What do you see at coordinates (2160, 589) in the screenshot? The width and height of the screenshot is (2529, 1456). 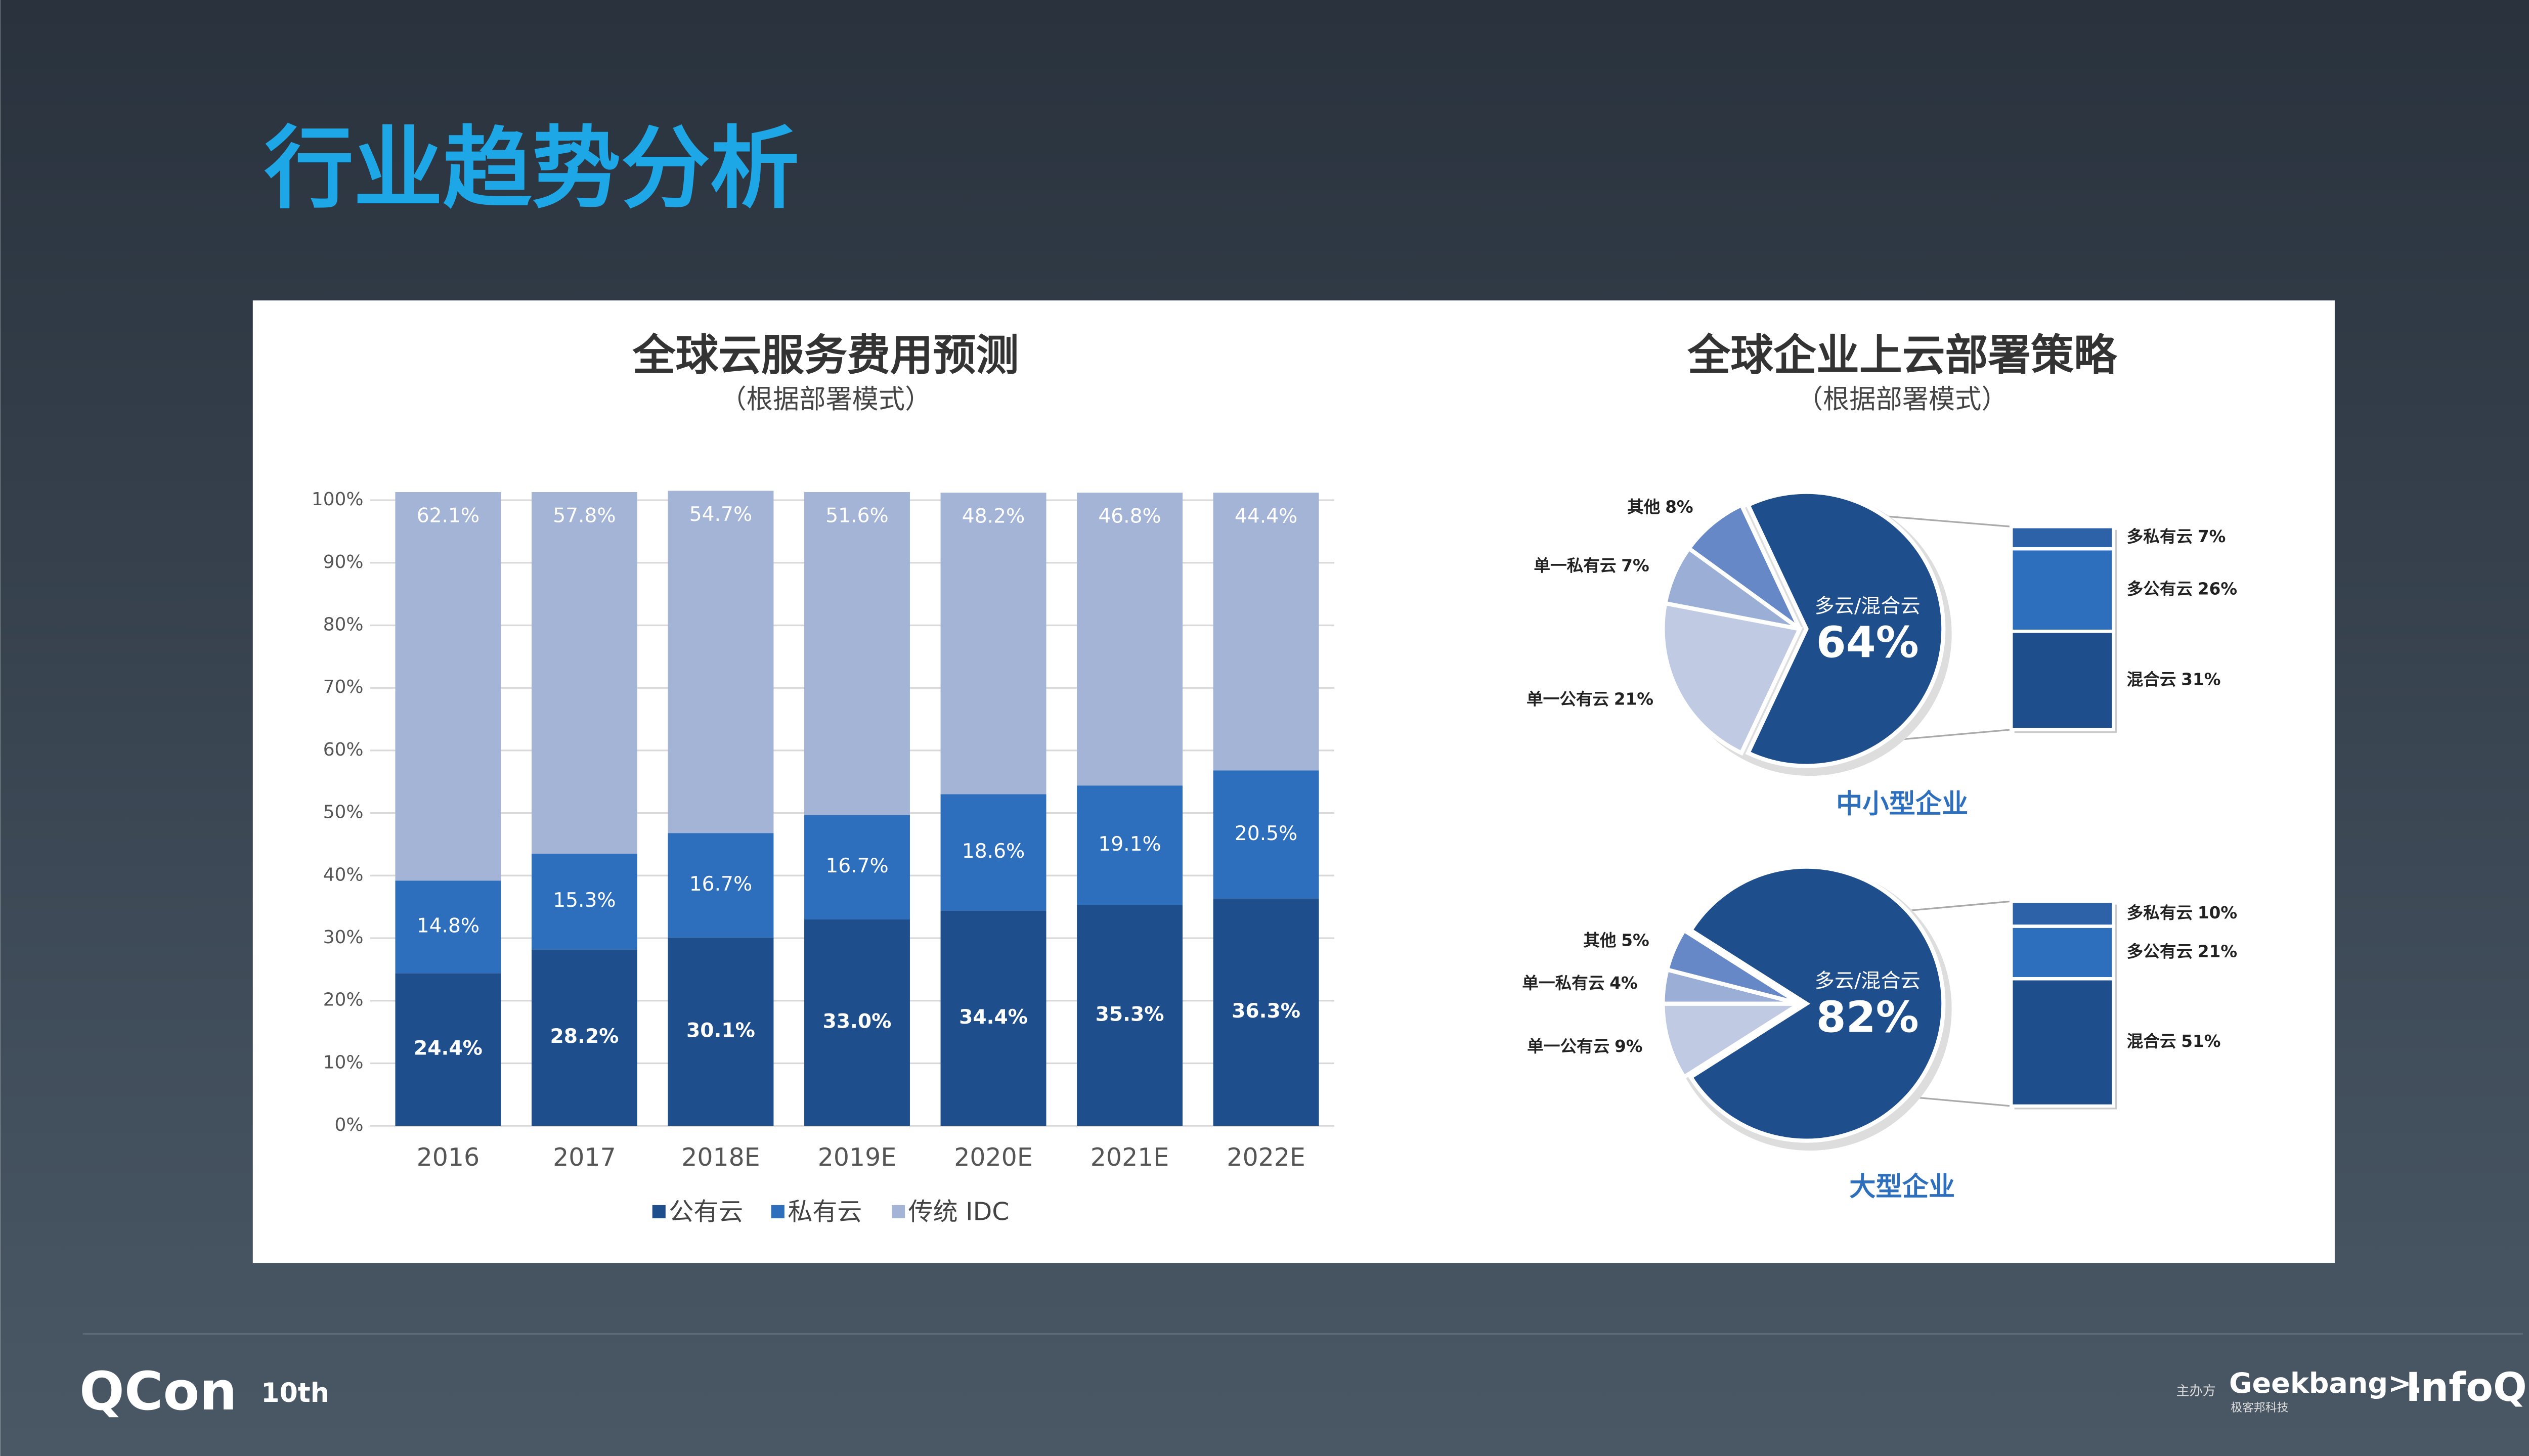 I see `breakdown-name: 多公有云` at bounding box center [2160, 589].